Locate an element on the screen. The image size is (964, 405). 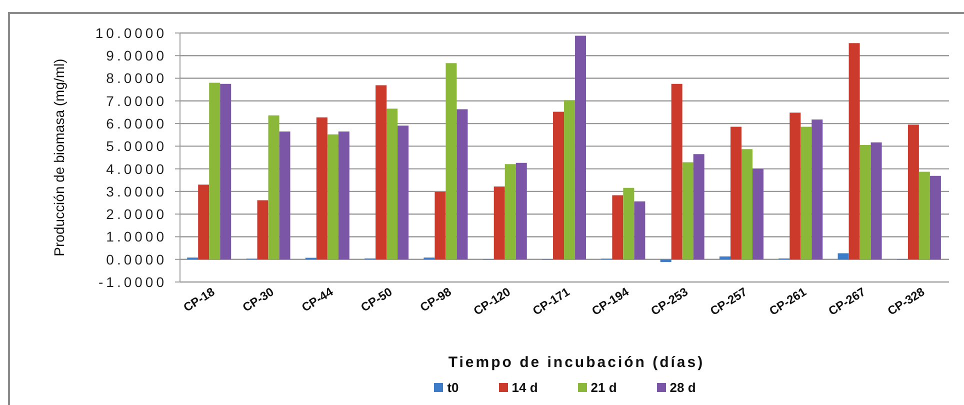
y-tick-label: 9.0000 is located at coordinates (136, 56).